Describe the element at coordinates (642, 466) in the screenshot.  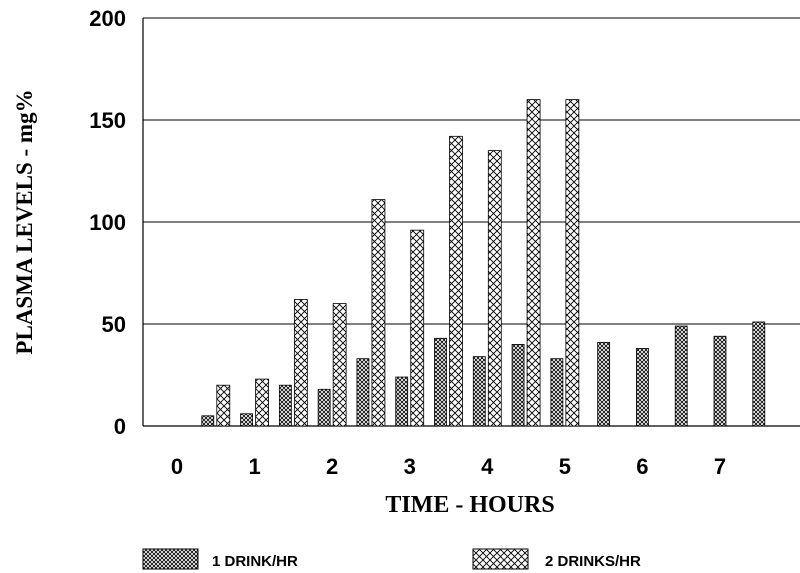
I see `x-tick-label: 6` at that location.